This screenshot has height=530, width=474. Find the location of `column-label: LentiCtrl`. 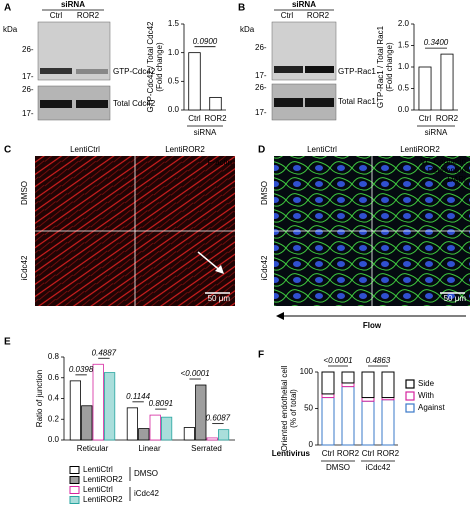

column-label: LentiCtrl is located at coordinates (85, 149).